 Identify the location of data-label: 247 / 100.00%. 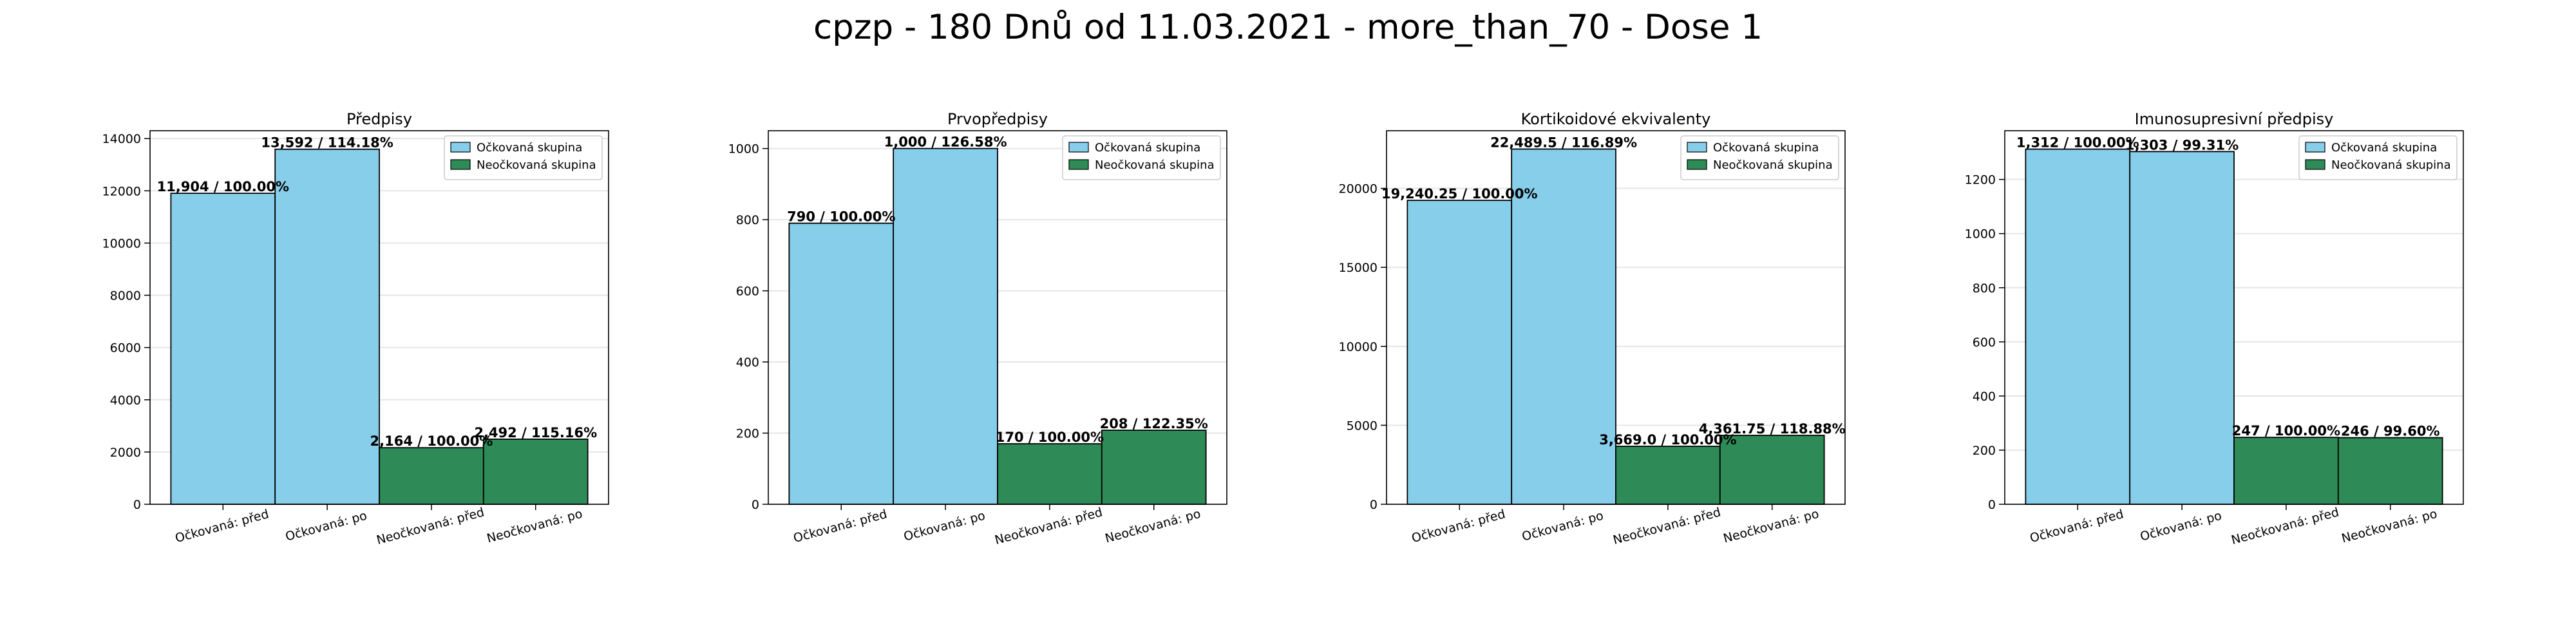
(2286, 431).